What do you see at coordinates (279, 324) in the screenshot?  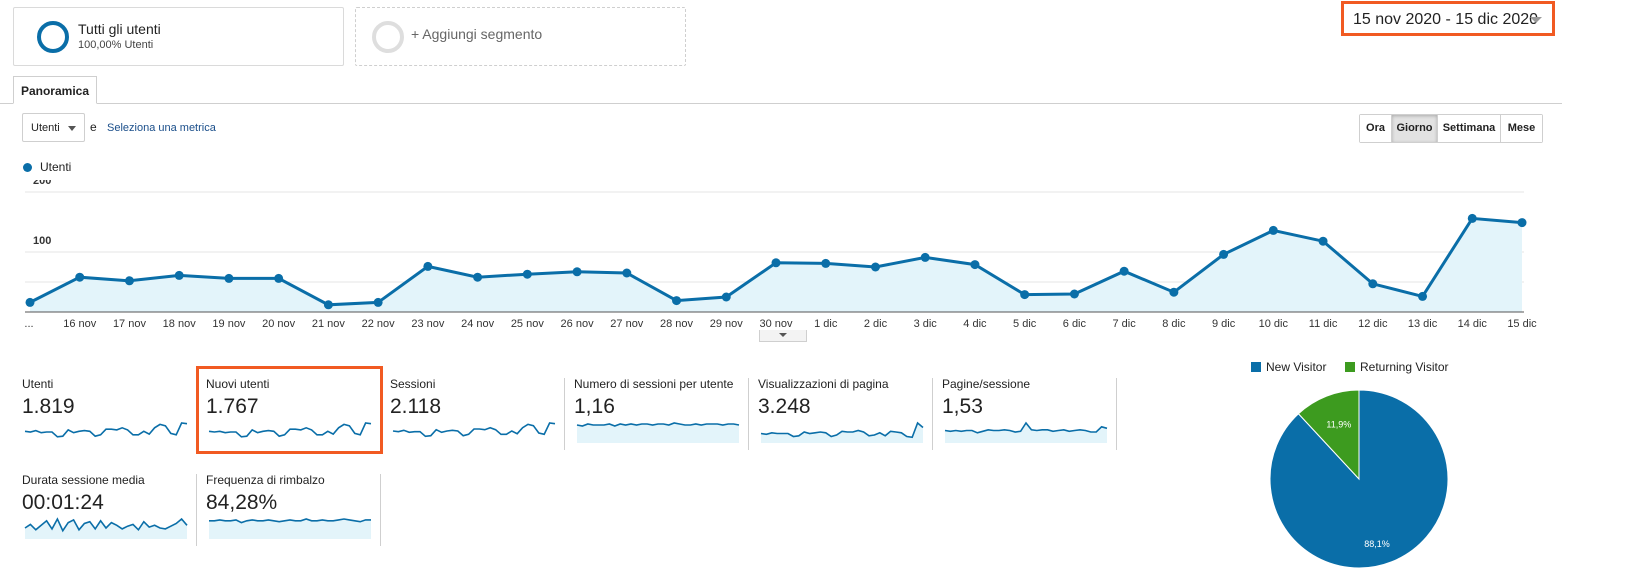 I see `x-tick-label: 20 nov` at bounding box center [279, 324].